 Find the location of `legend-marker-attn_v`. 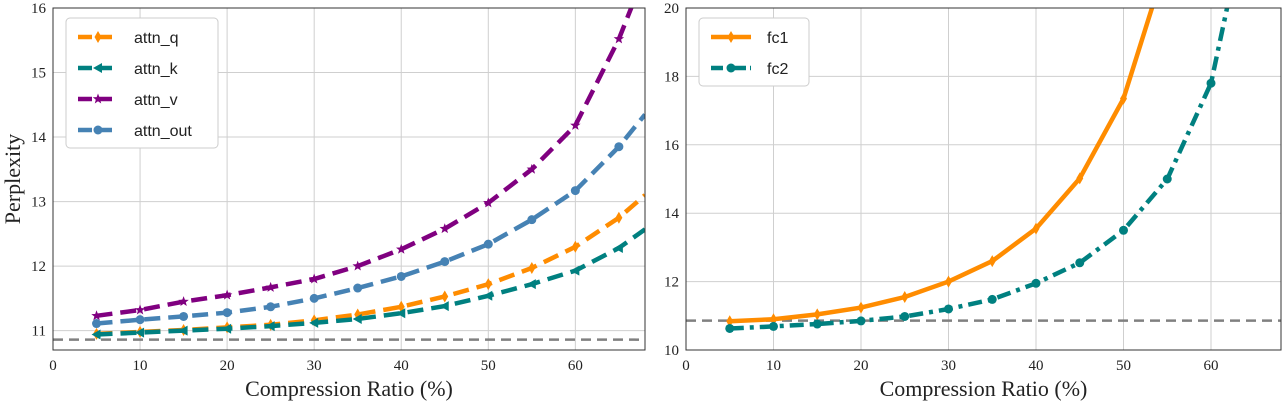

legend-marker-attn_v is located at coordinates (98, 98).